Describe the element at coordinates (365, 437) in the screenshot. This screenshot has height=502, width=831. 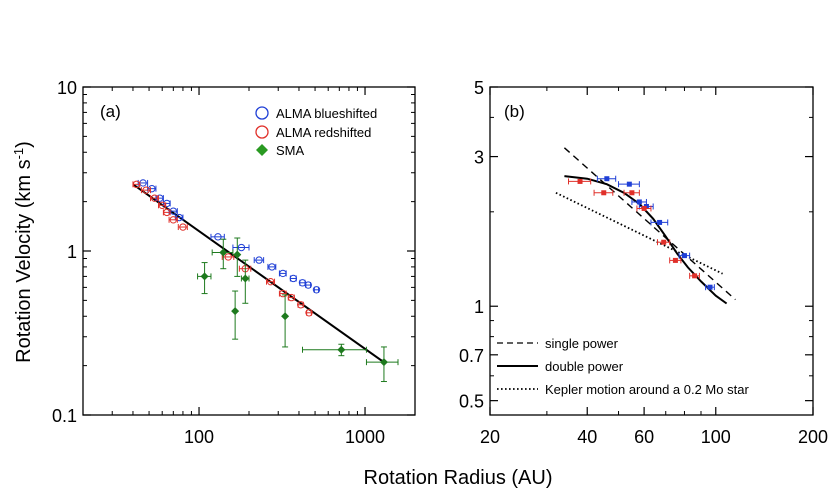
I see `x-tick-label: 1000` at that location.